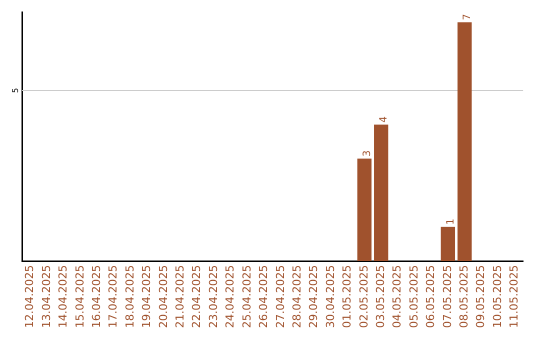 This screenshot has height=340, width=540. What do you see at coordinates (230, 296) in the screenshot?
I see `x-tick-label: 24.04.2025` at bounding box center [230, 296].